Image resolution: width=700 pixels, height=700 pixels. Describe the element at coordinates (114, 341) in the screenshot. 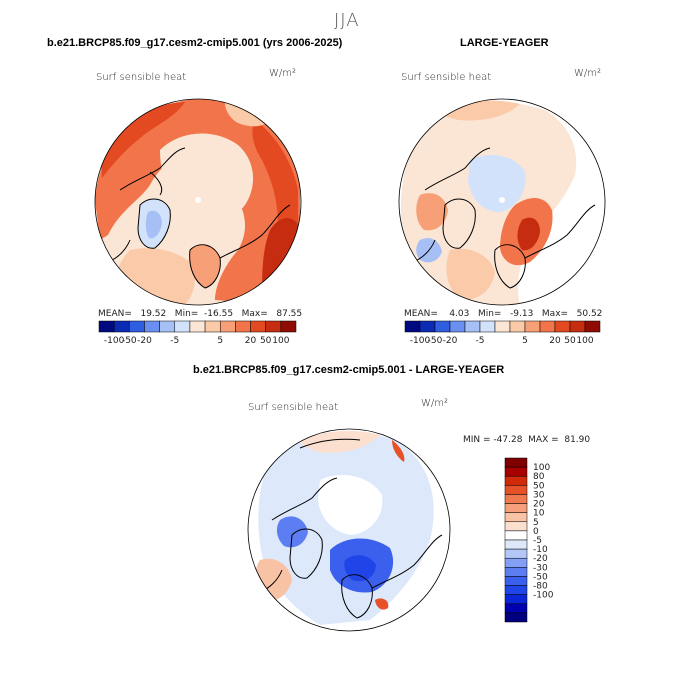

I see `panel-1-colorbar-tick-label: -100` at that location.